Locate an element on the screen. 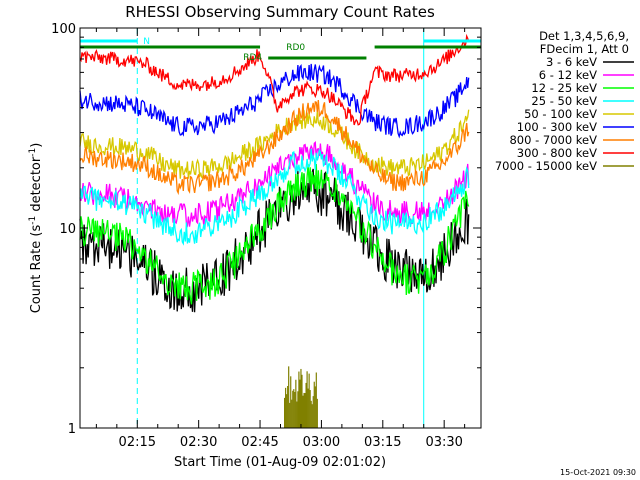 This screenshot has width=640, height=480. night-label: N is located at coordinates (146, 42).